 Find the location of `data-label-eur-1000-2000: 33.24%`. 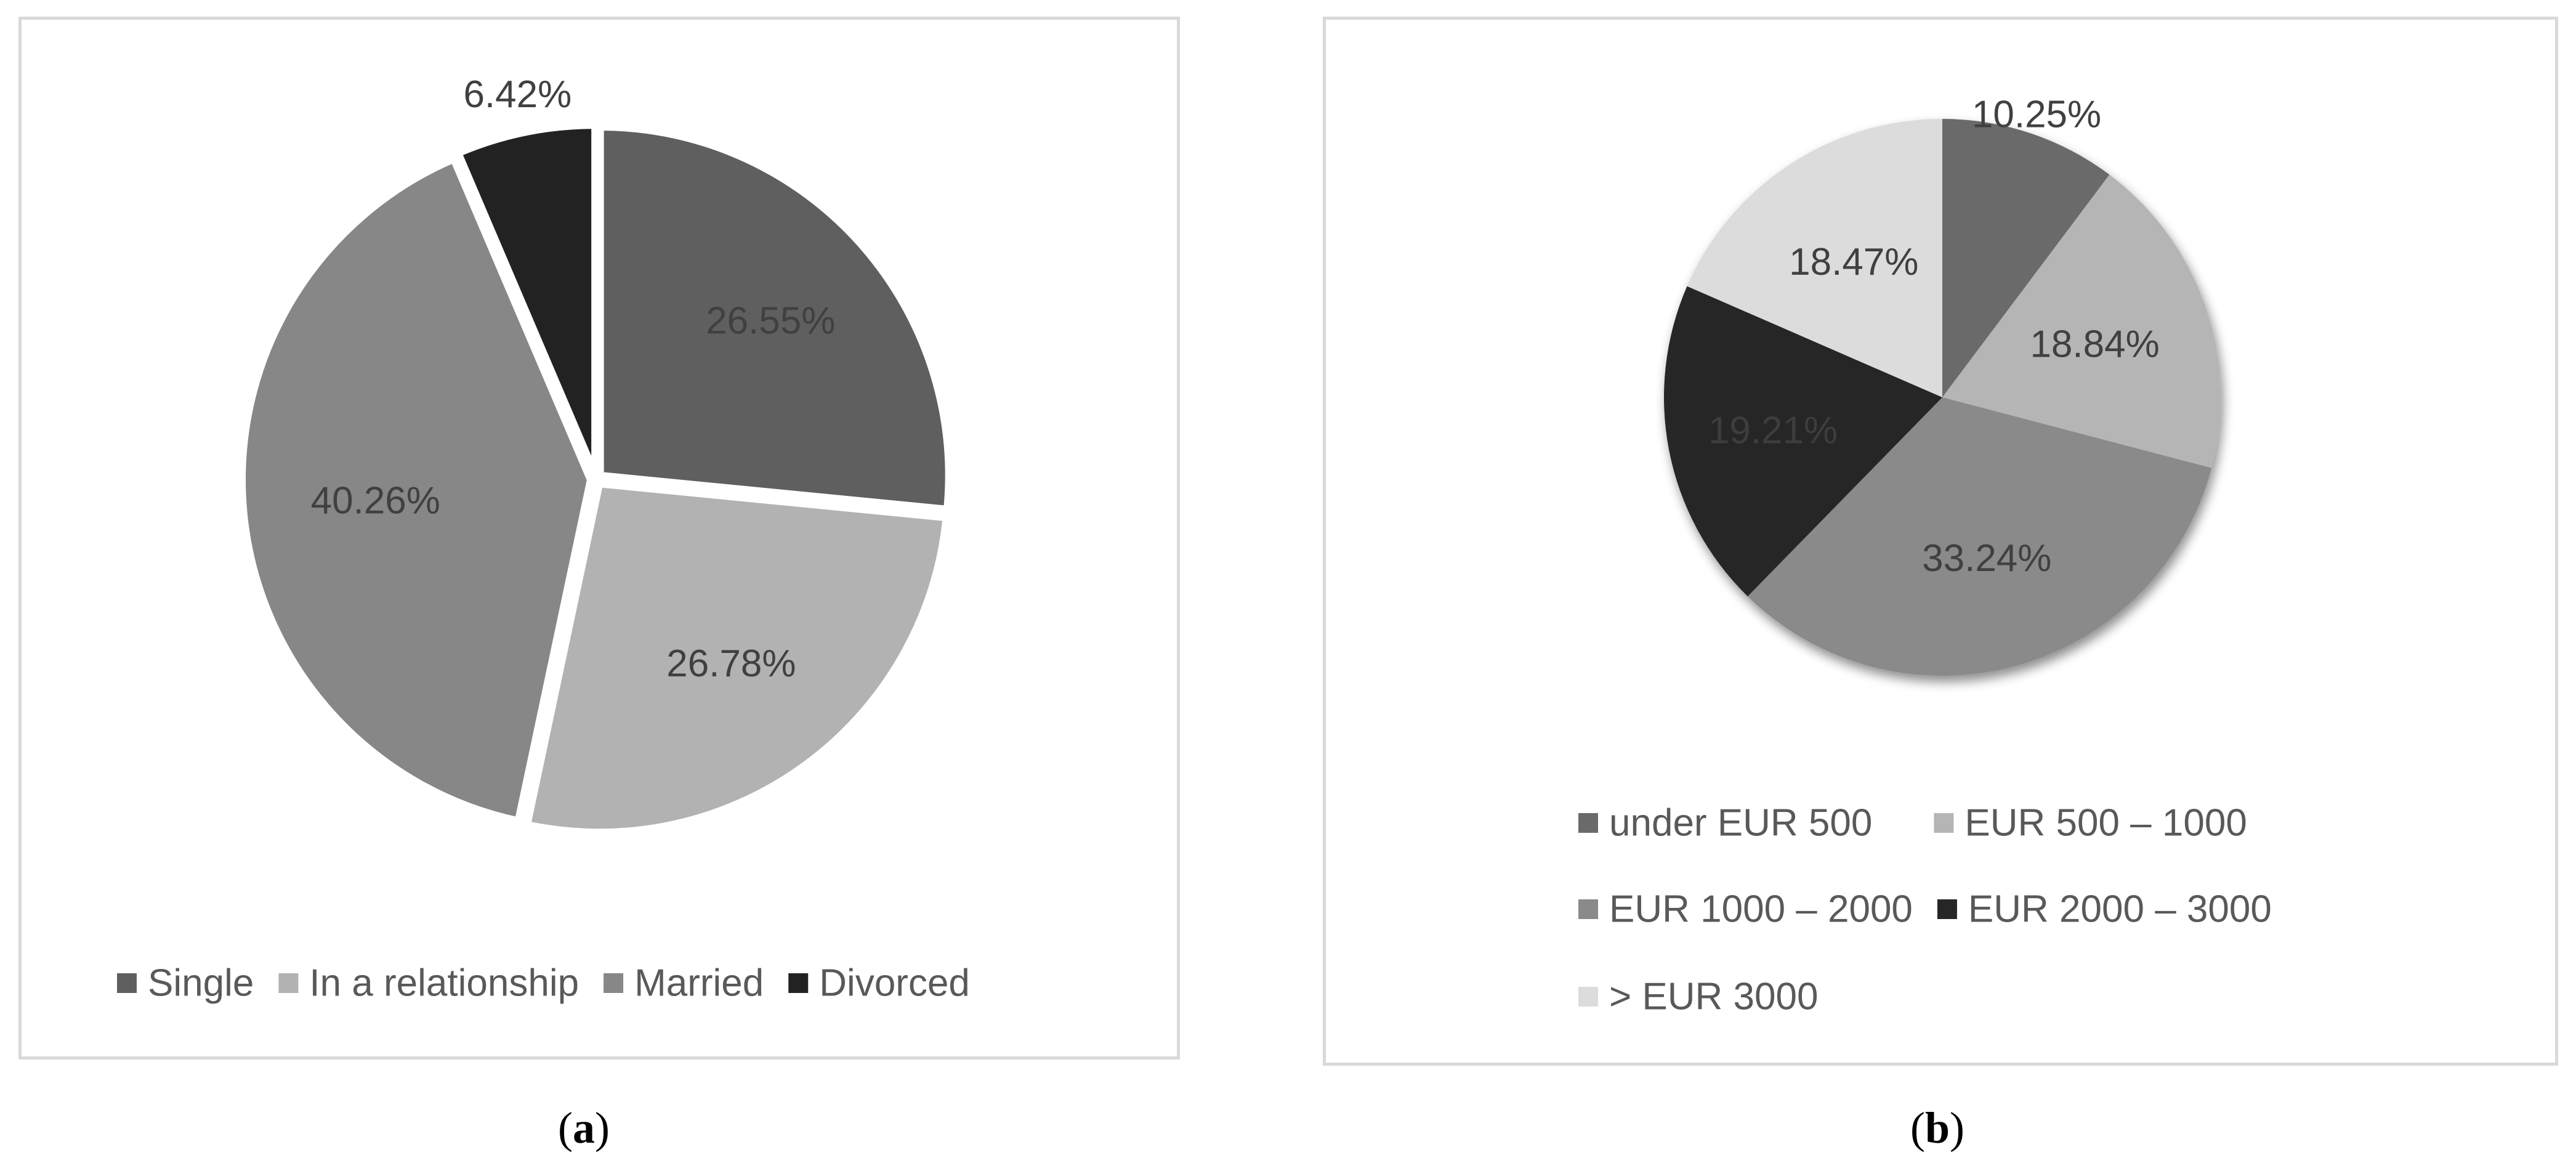

data-label-eur-1000-2000: 33.24% is located at coordinates (1986, 558).